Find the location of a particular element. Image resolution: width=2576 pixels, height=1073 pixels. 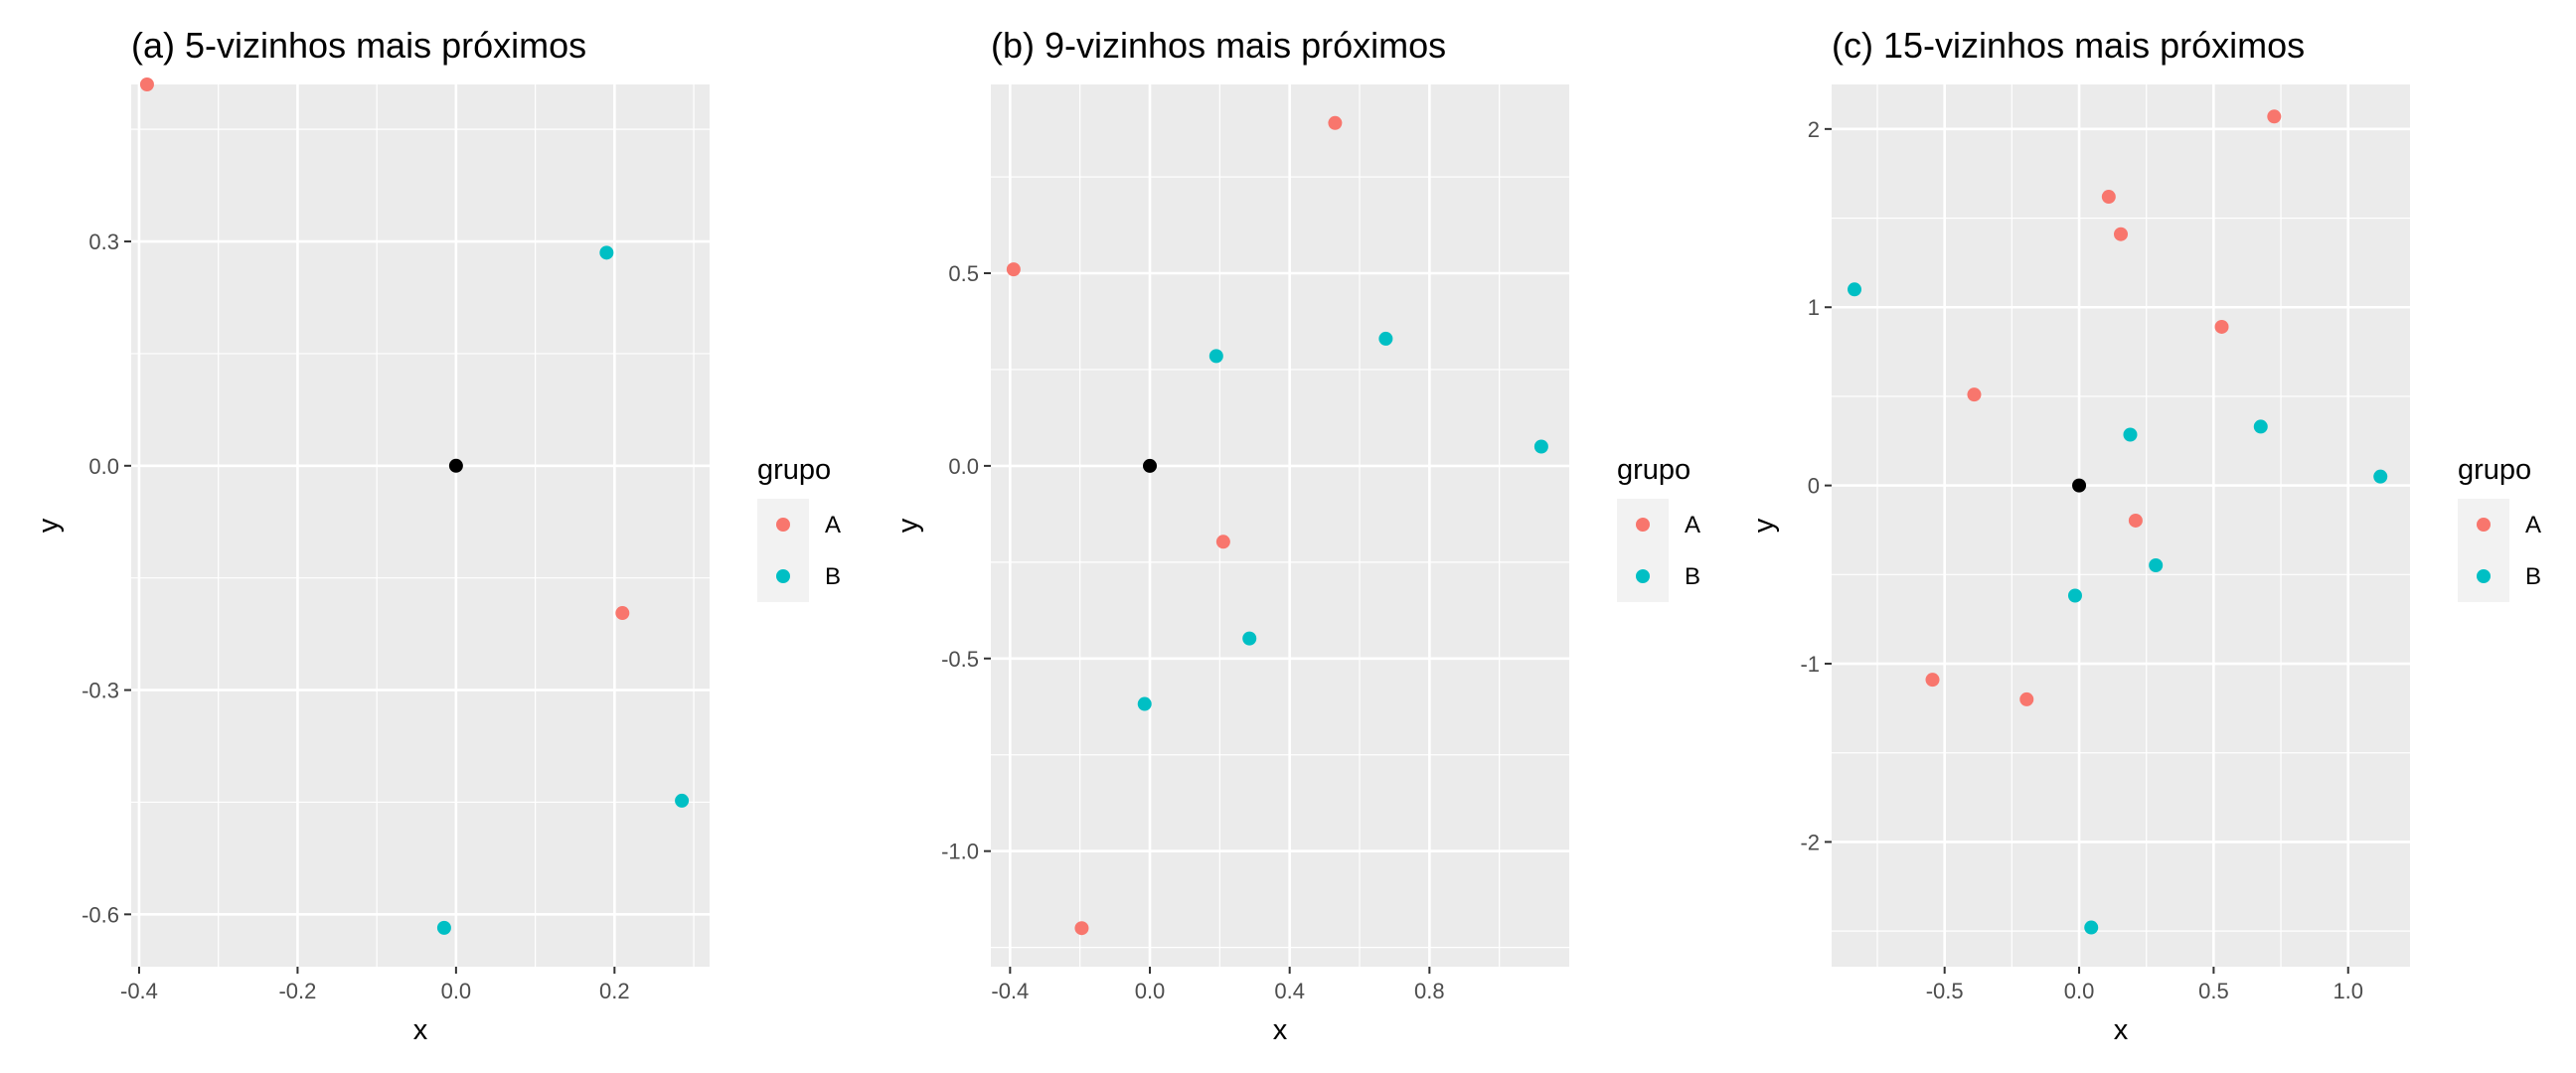

panel-b-legend-key-a is located at coordinates (1643, 525).